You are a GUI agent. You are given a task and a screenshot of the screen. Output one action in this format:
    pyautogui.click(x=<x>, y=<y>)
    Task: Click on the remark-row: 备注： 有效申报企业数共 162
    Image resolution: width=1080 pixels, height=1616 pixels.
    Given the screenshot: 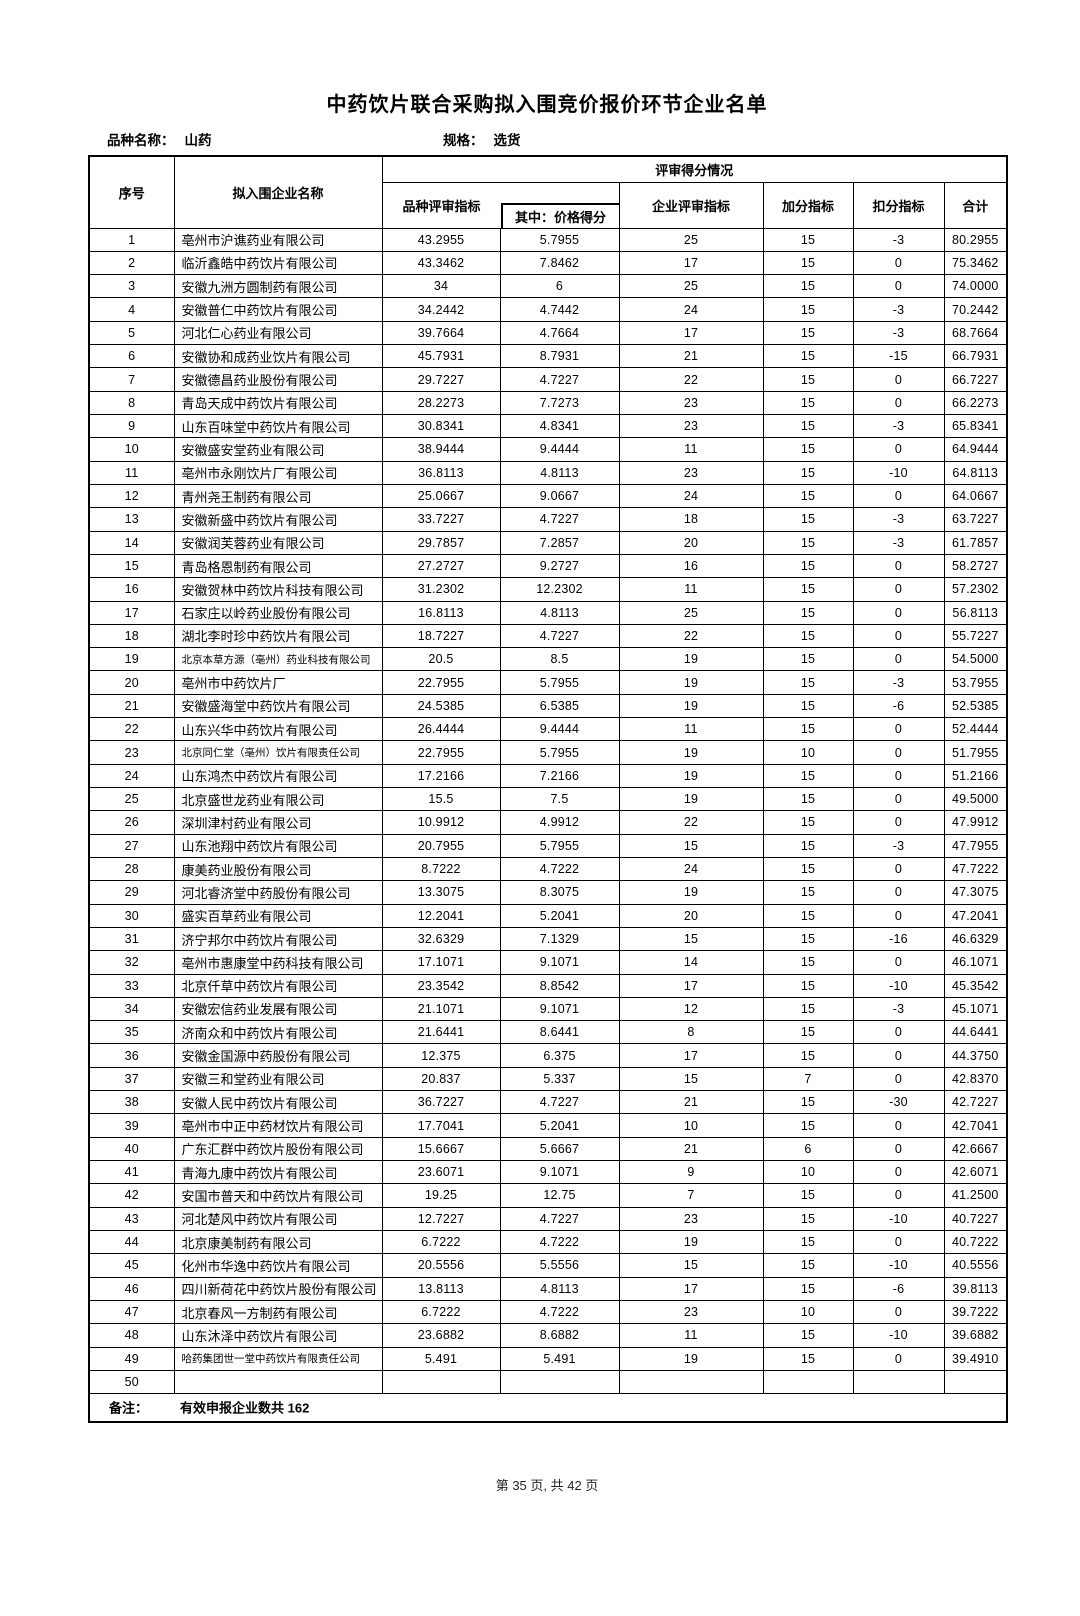 What is the action you would take?
    pyautogui.click(x=548, y=1408)
    